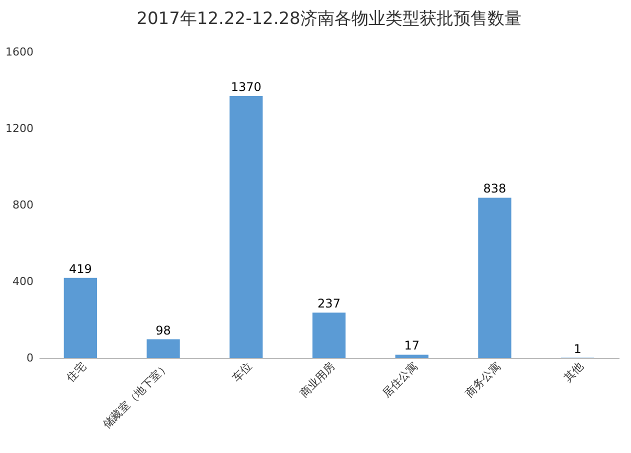 This screenshot has width=631, height=453. Describe the element at coordinates (412, 345) in the screenshot. I see `data-label: 17` at that location.